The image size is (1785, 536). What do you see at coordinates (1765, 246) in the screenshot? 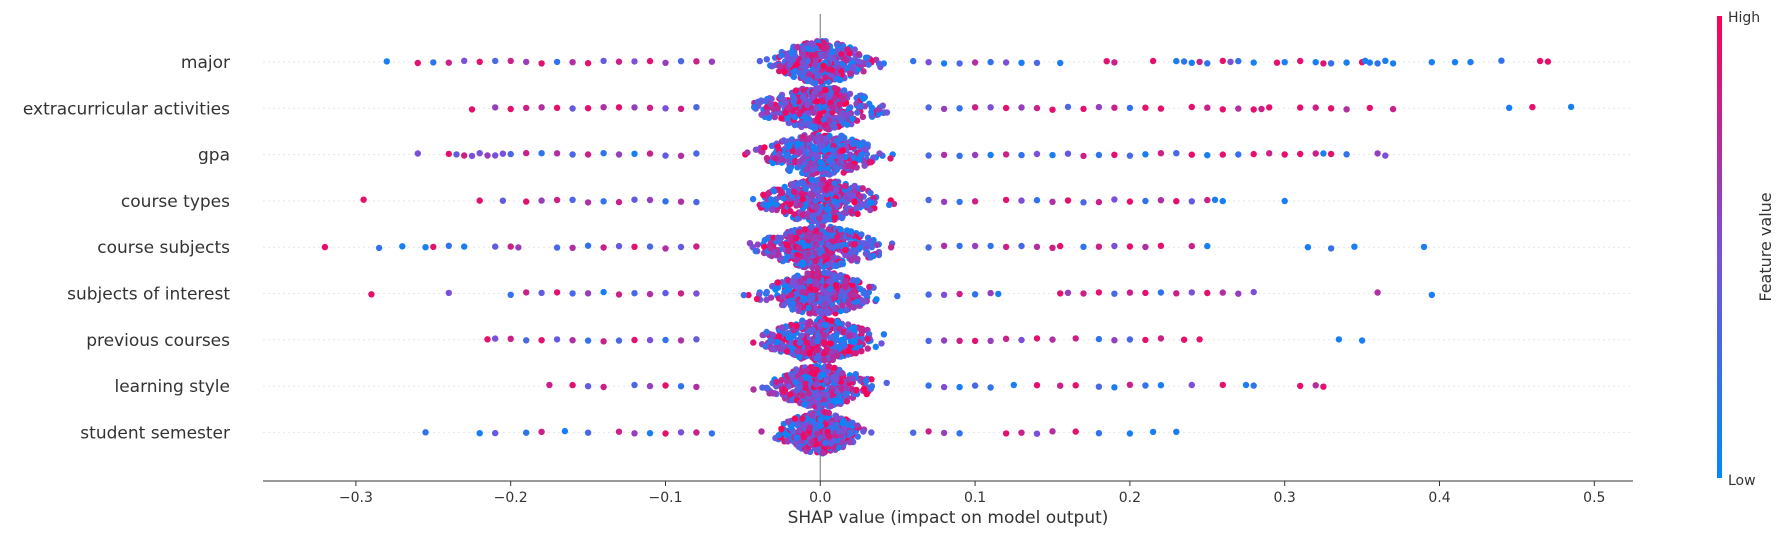
I see `colorbar-title: Feature value` at bounding box center [1765, 246].